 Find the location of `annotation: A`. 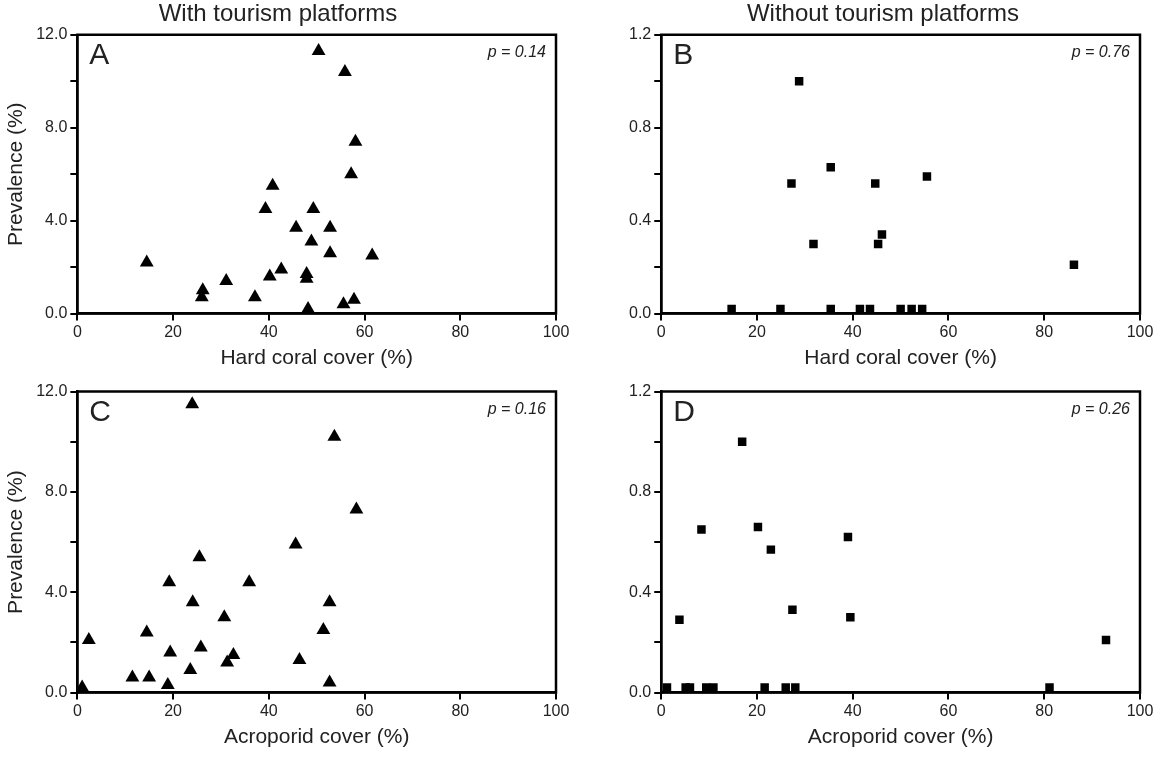

annotation: A is located at coordinates (99, 54).